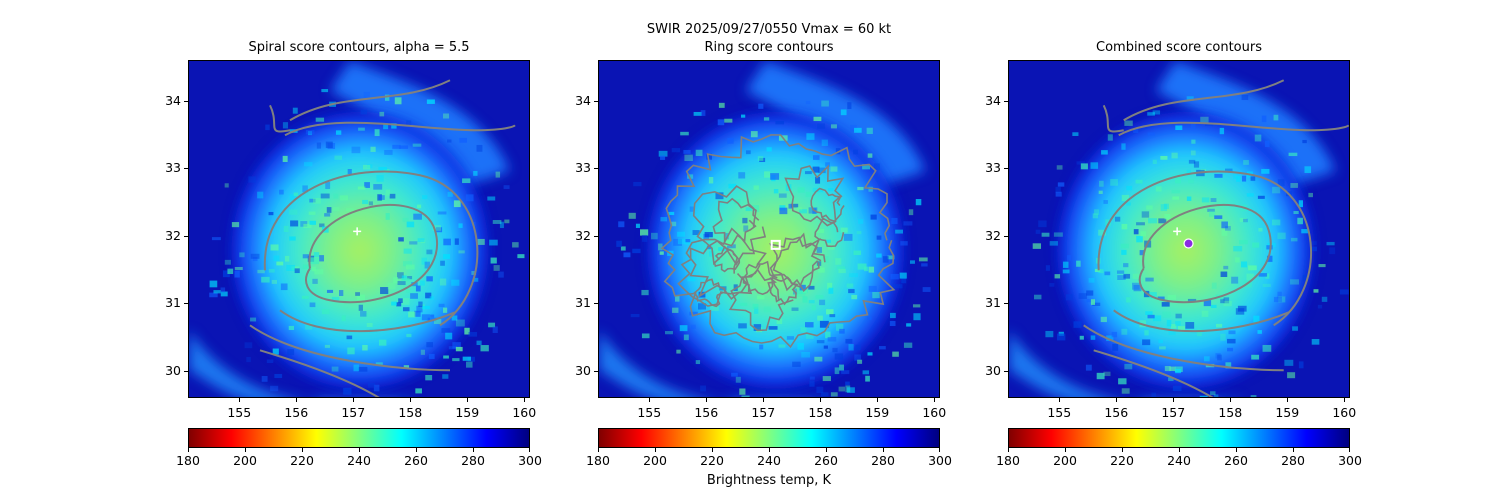  Describe the element at coordinates (1287, 412) in the screenshot. I see `x-tick-label: 159` at that location.